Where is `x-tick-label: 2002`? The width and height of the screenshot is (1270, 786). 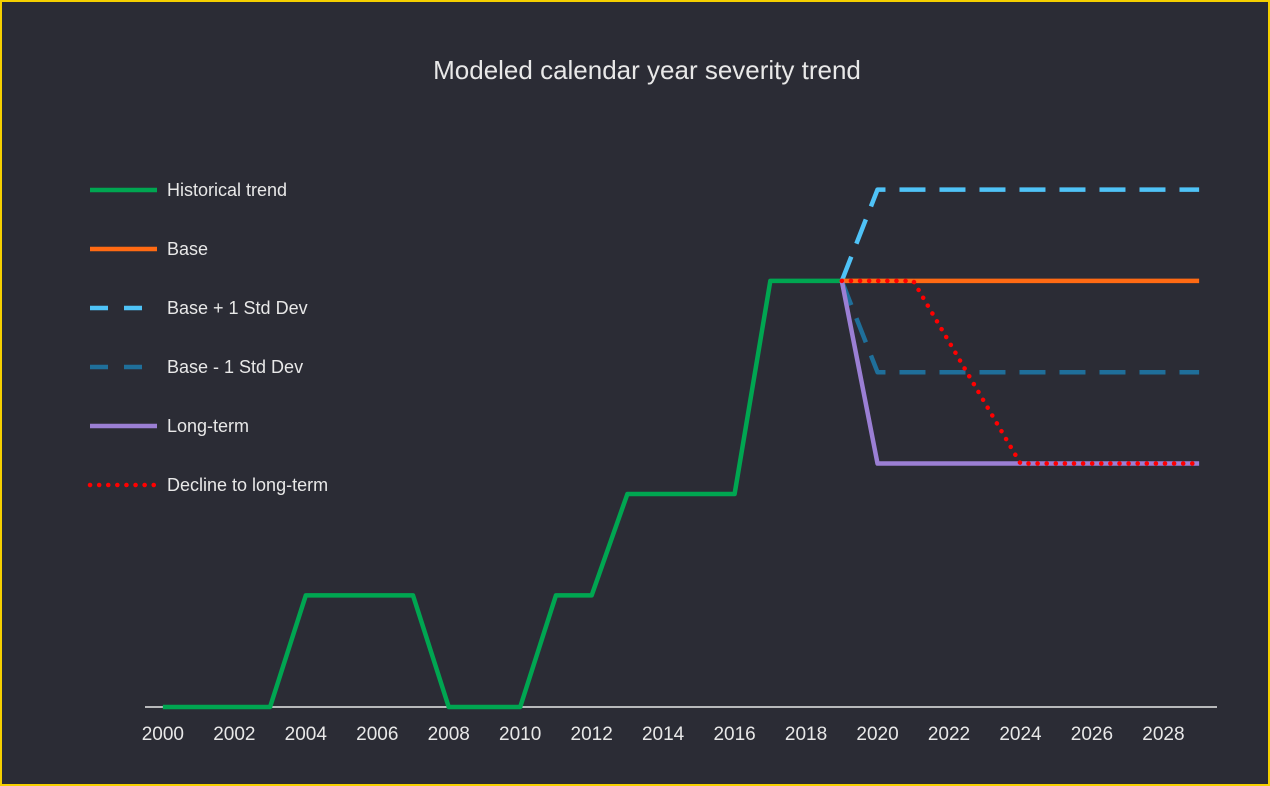 x-tick-label: 2002 is located at coordinates (234, 734).